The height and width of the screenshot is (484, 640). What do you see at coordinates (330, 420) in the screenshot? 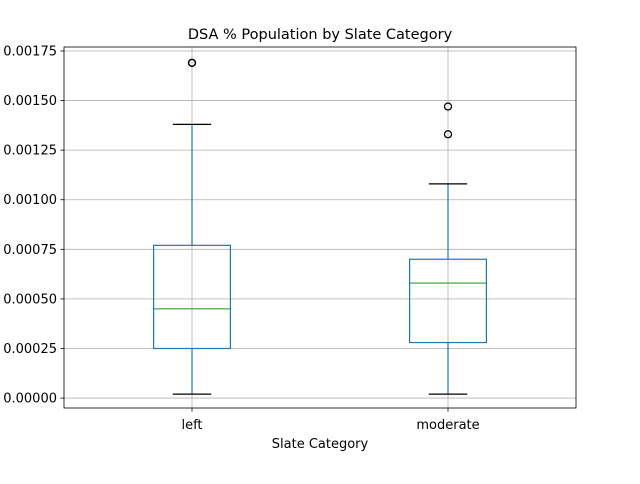
I see `x-axis-ticks: left moderate` at bounding box center [330, 420].